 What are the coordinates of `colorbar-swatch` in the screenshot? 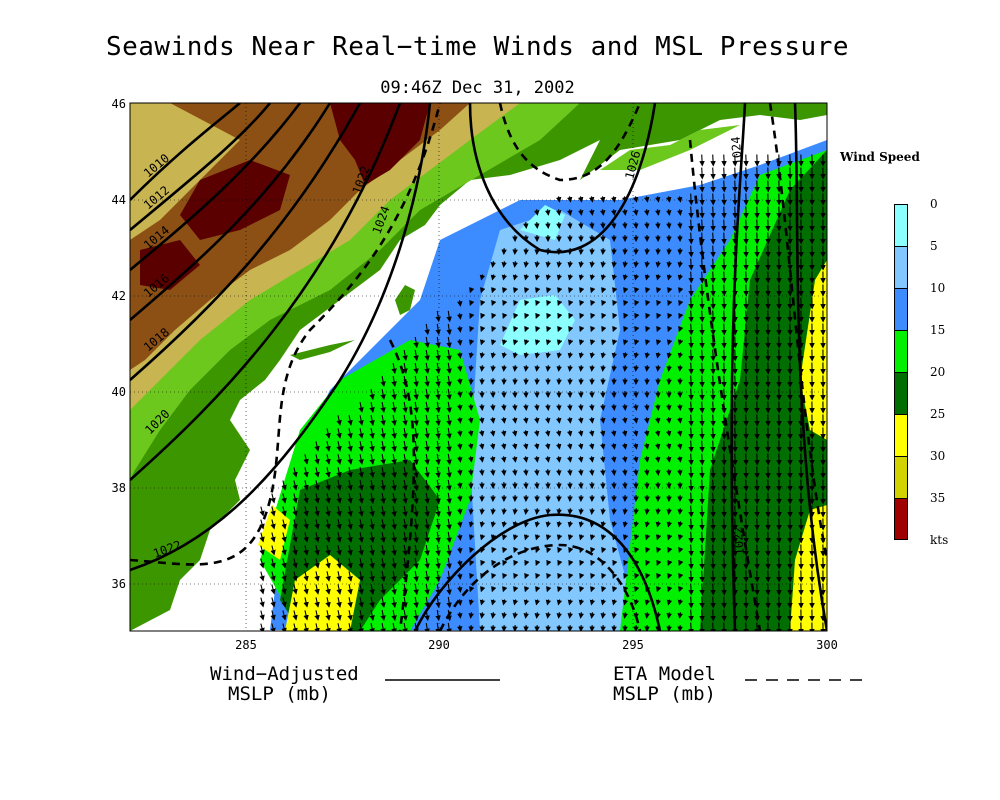 It's located at (901, 309).